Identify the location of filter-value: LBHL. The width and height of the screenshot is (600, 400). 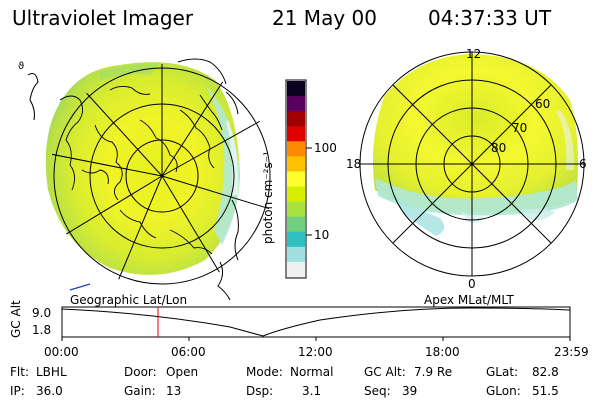
(51, 372).